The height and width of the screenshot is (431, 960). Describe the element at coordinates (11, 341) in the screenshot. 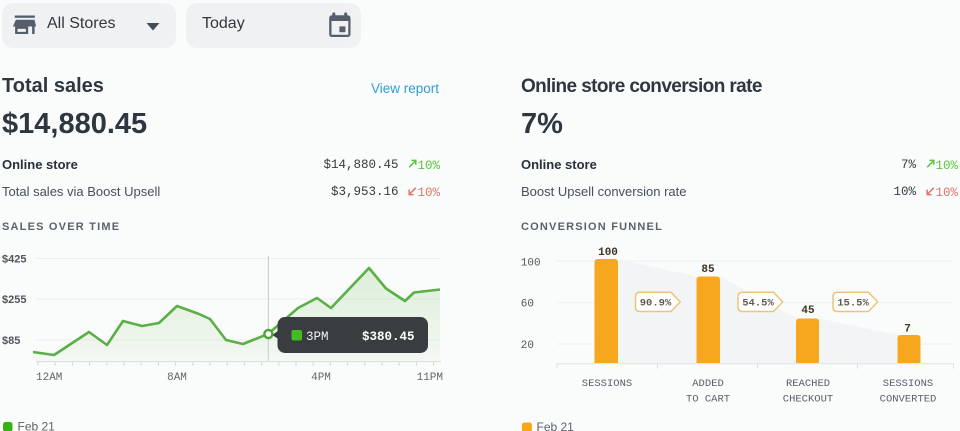

I see `svg-text: $85` at that location.